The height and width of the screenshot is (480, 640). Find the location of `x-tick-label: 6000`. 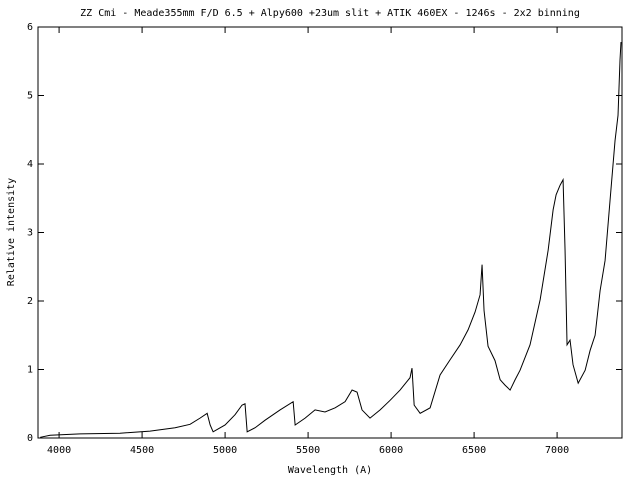

x-tick-label: 6000 is located at coordinates (391, 450).